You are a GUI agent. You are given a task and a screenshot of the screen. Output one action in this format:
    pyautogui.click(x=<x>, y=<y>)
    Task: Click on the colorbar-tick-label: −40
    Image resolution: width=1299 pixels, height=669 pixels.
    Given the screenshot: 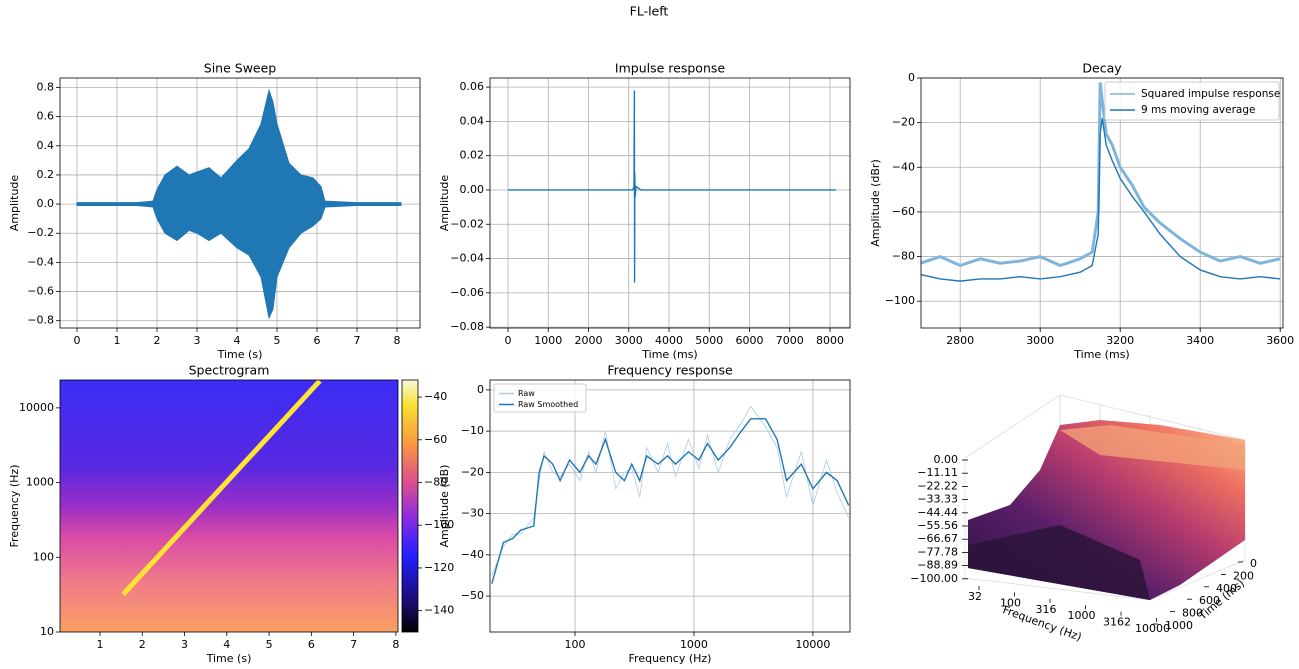 What is the action you would take?
    pyautogui.click(x=435, y=396)
    